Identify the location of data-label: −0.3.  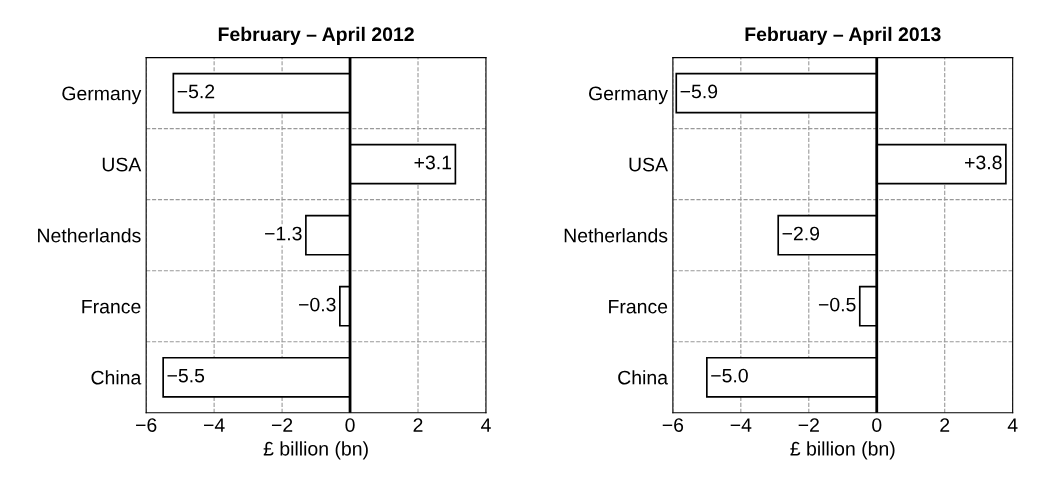
(317, 304).